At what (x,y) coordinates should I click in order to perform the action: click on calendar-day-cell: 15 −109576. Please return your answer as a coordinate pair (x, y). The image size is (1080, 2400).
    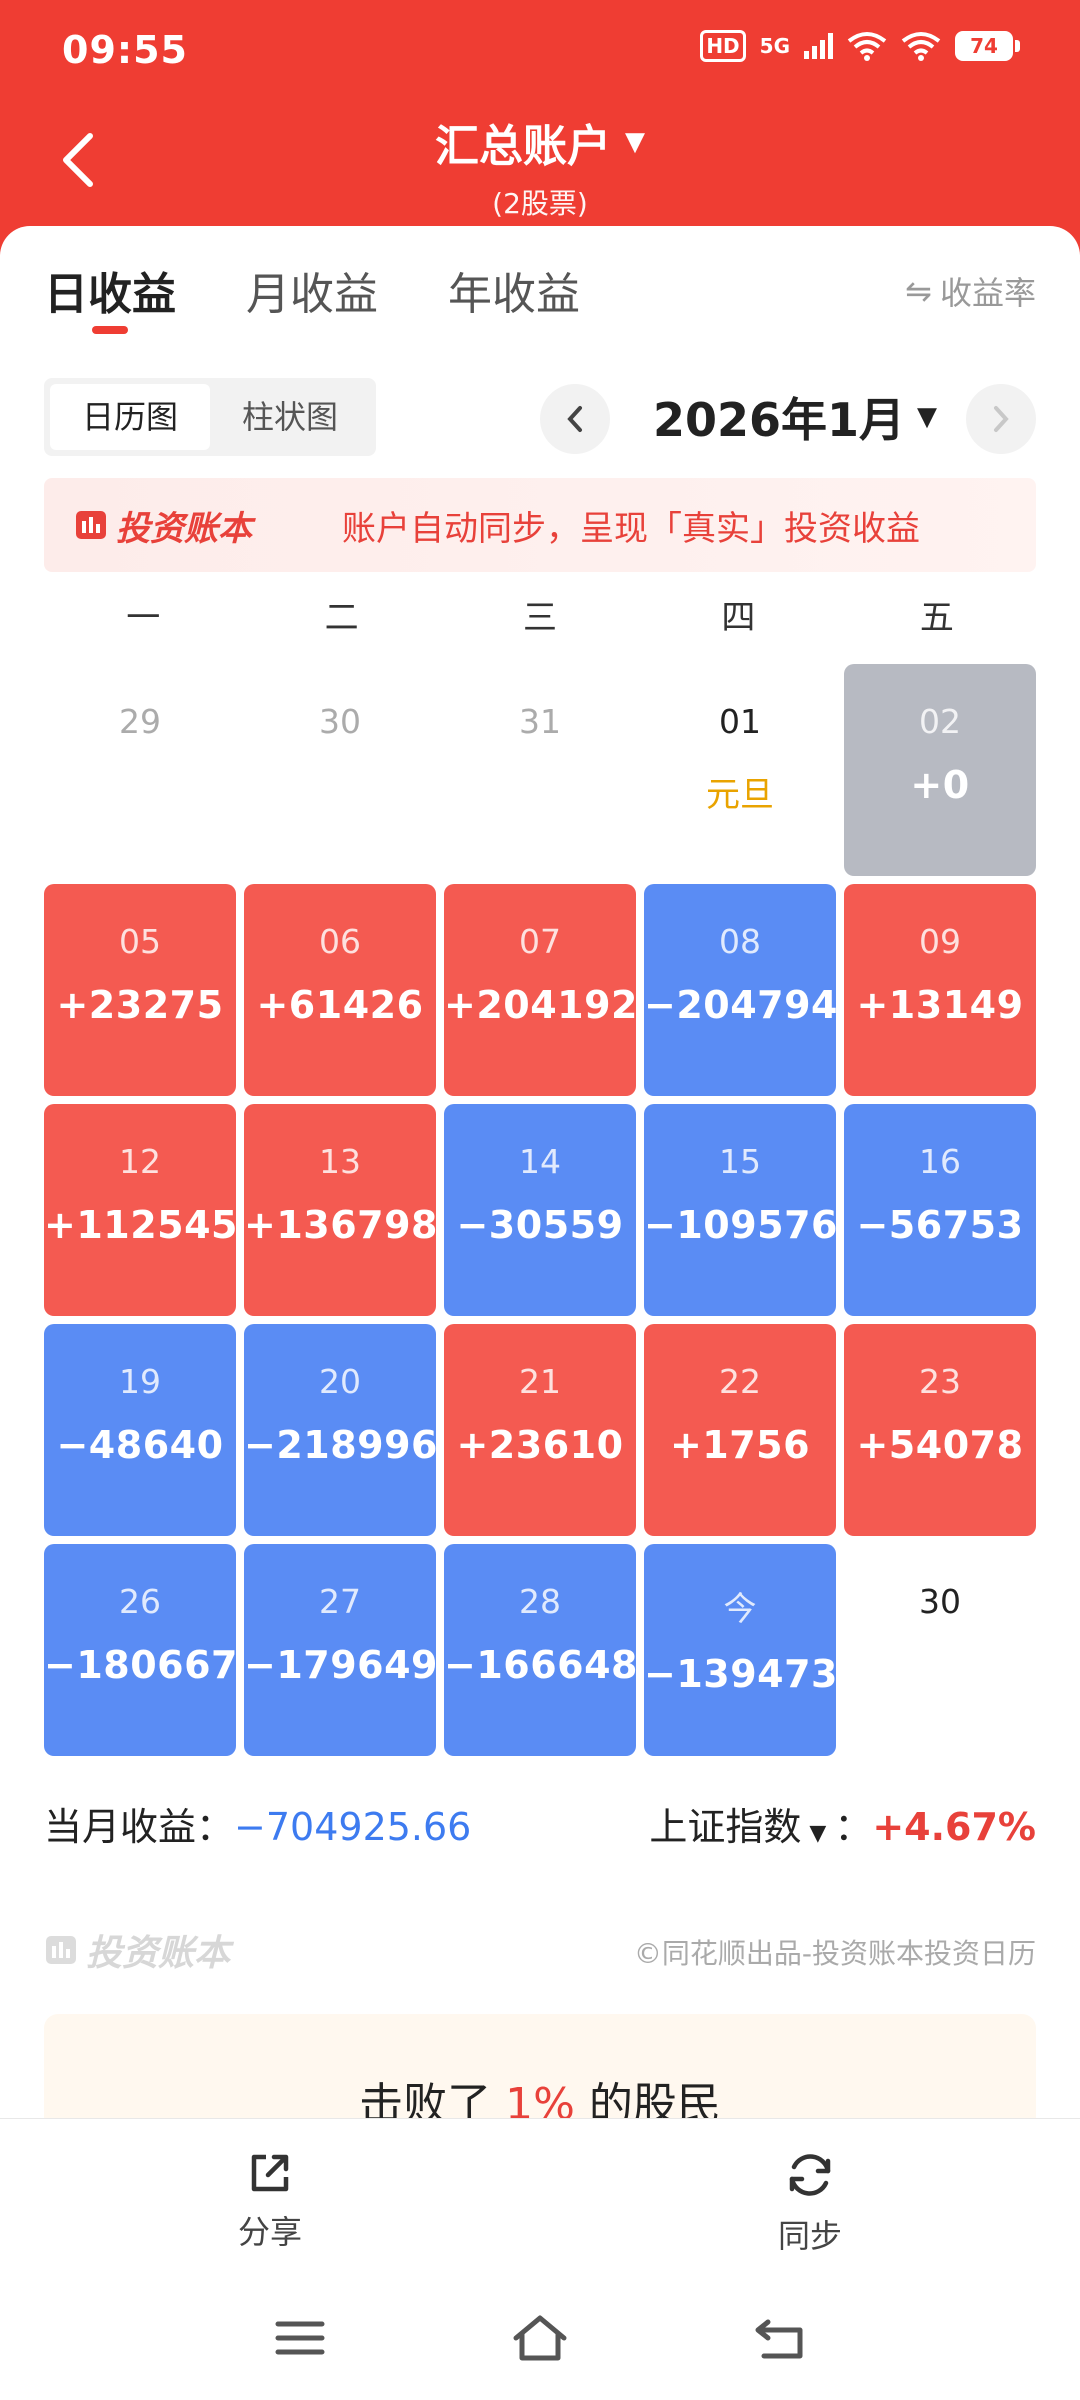
    Looking at the image, I should click on (741, 1210).